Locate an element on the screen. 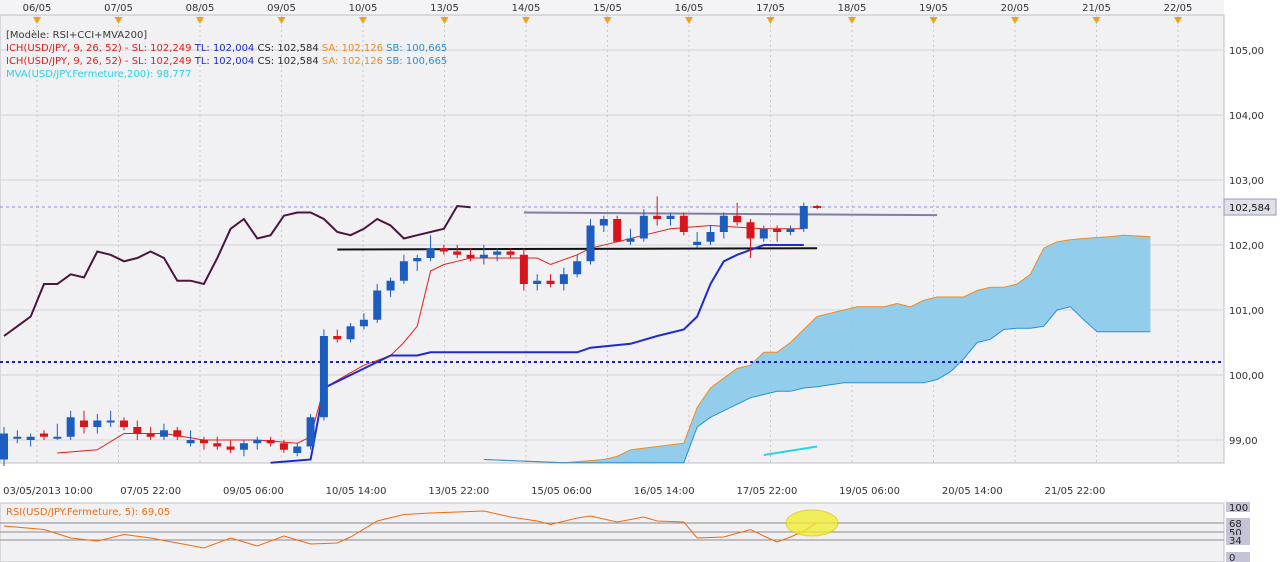 Image resolution: width=1280 pixels, height=562 pixels. top-date-strip is located at coordinates (612, 7).